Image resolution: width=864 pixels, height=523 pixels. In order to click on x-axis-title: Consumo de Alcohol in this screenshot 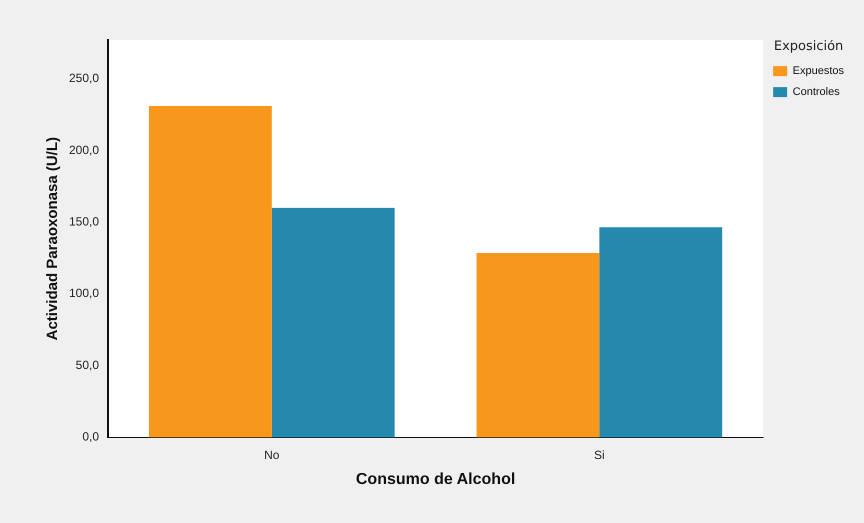, I will do `click(436, 479)`.